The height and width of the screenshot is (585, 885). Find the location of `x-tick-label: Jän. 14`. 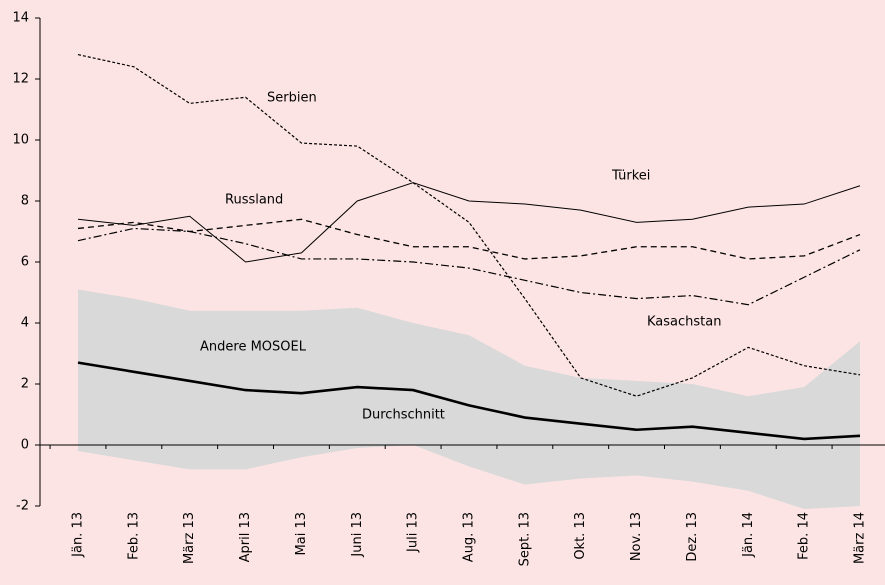

x-tick-label: Jän. 14 is located at coordinates (748, 535).